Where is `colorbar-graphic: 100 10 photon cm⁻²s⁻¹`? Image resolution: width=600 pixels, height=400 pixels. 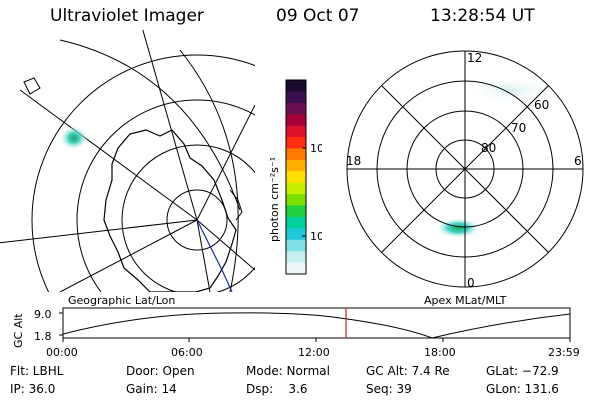
colorbar-graphic: 100 10 photon cm⁻²s⁻¹ is located at coordinates (299, 177).